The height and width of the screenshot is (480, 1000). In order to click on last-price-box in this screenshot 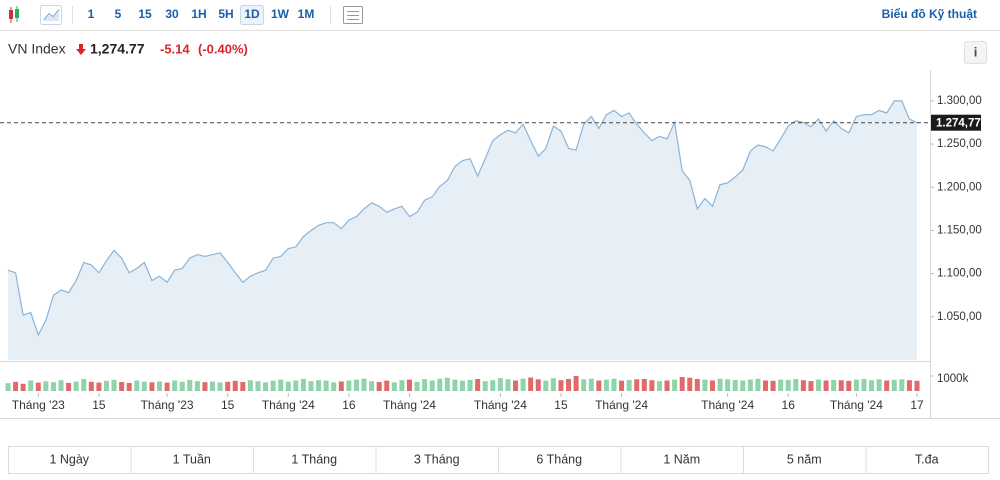, I will do `click(956, 122)`.